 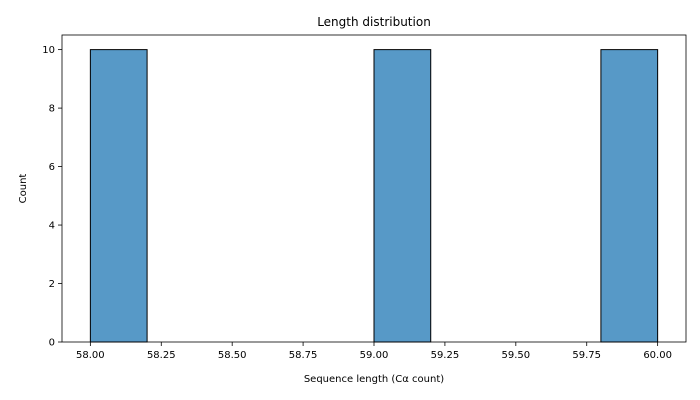 What do you see at coordinates (52, 167) in the screenshot?
I see `y-tick-label: 6` at bounding box center [52, 167].